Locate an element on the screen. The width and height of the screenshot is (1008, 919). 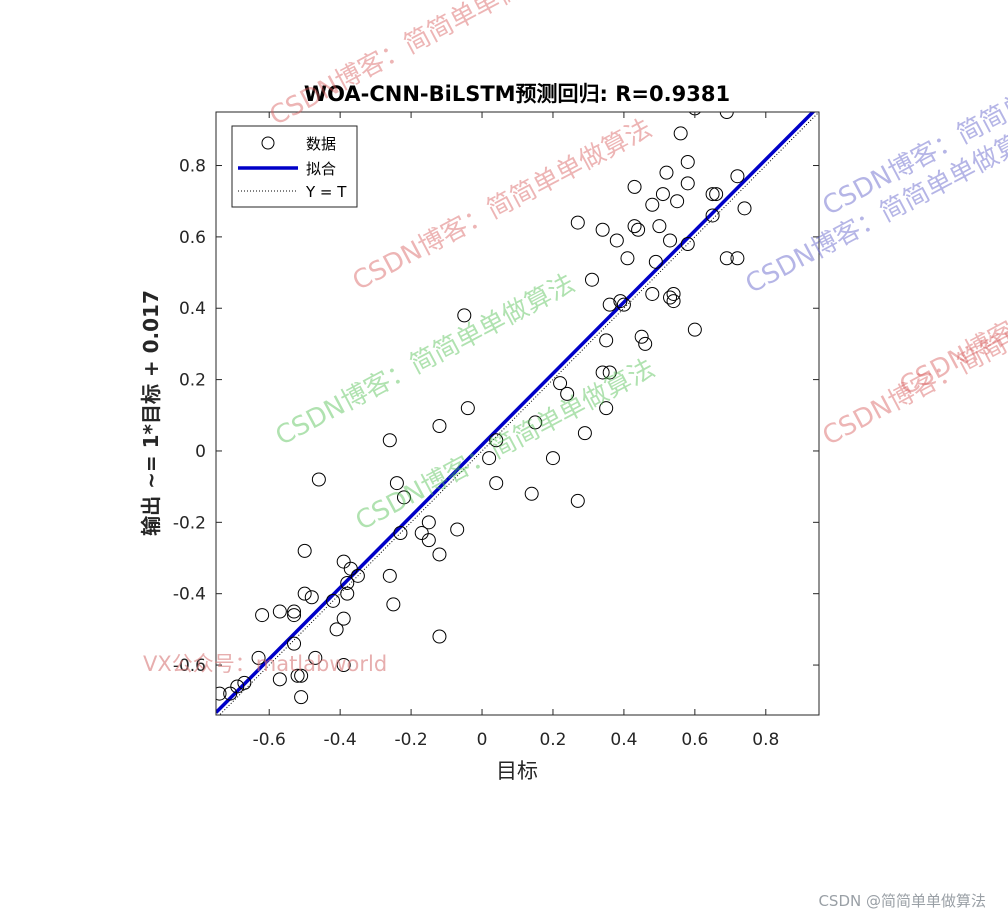
y-tick-label: 0 is located at coordinates (200, 452).